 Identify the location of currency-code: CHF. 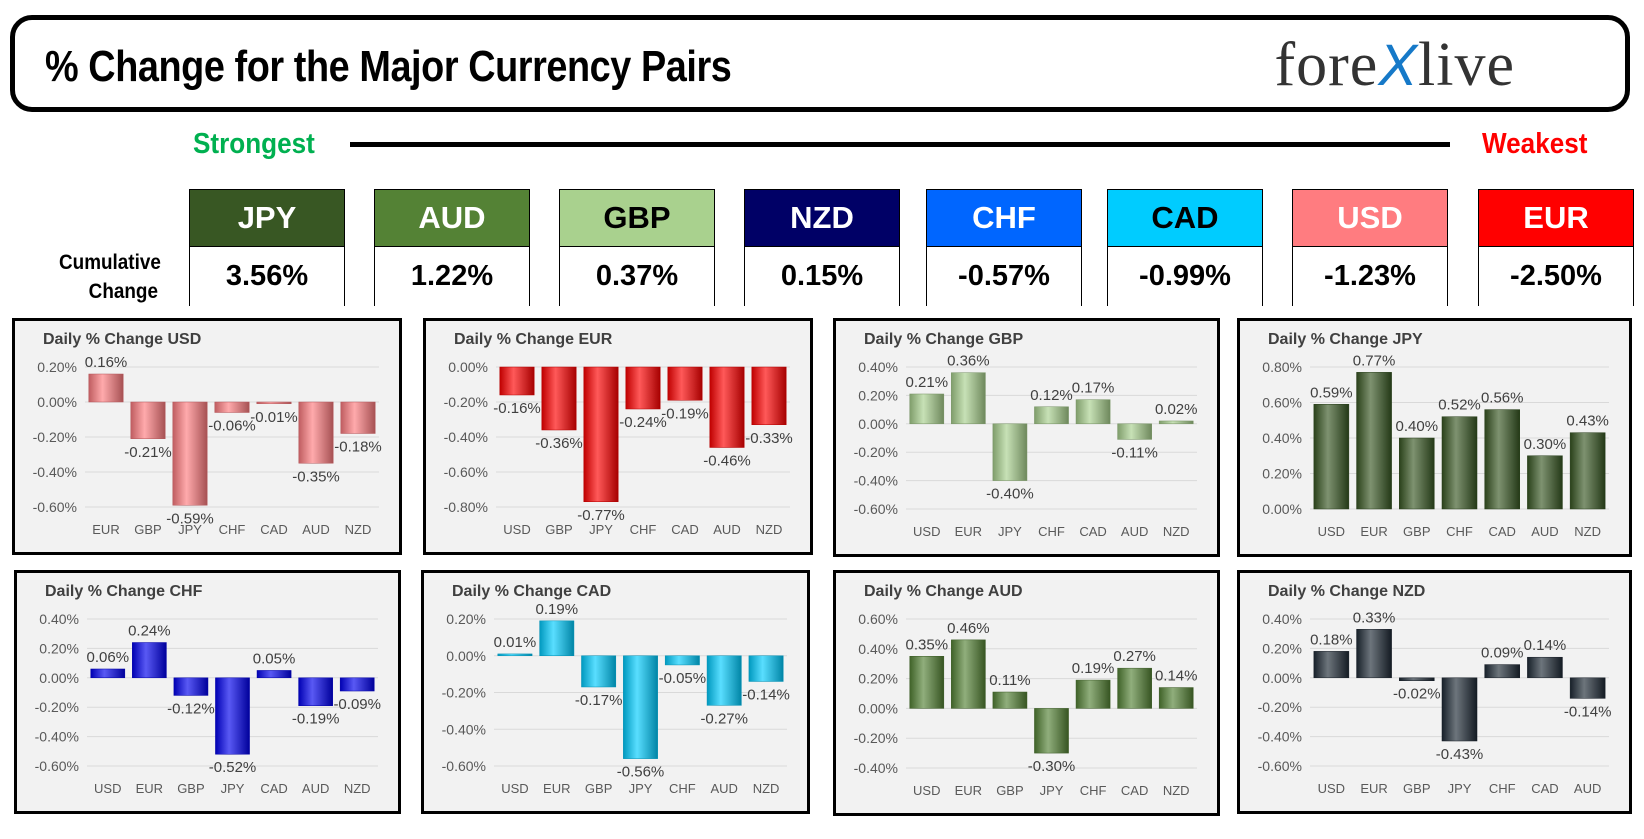
(1004, 218).